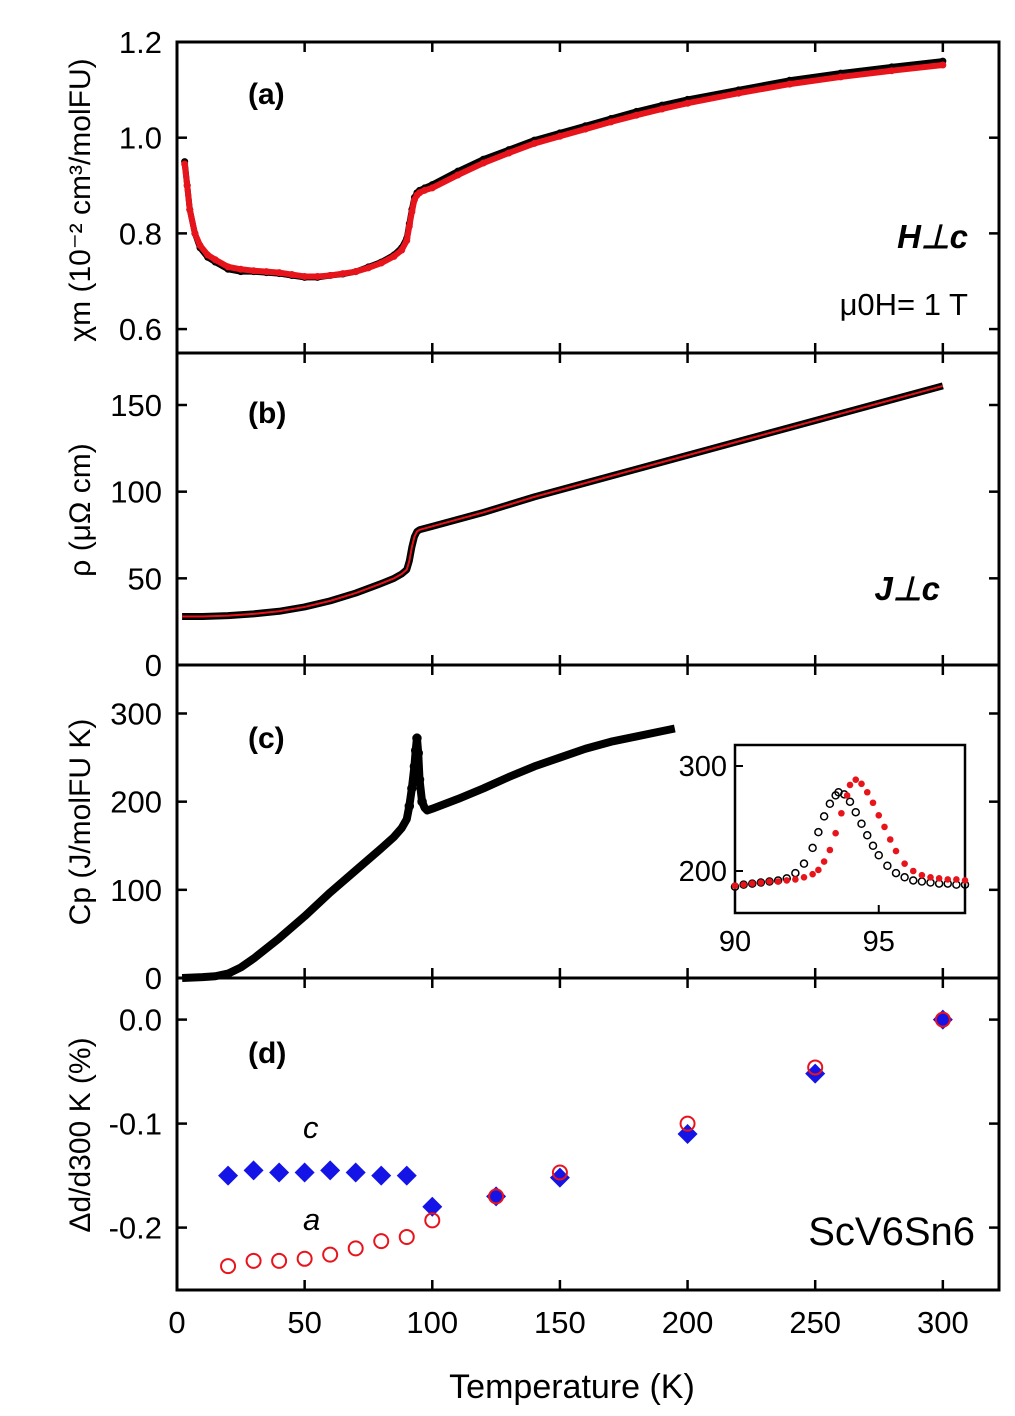 Image resolution: width=1015 pixels, height=1416 pixels. What do you see at coordinates (311, 1127) in the screenshot?
I see `panel-d-c-label: c` at bounding box center [311, 1127].